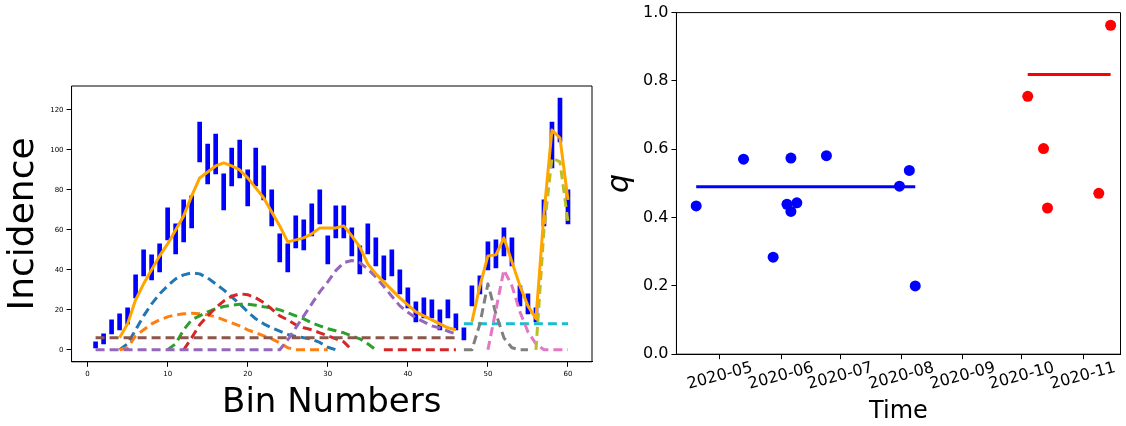  Describe the element at coordinates (617, 183) in the screenshot. I see `y-axis-title: q` at that location.